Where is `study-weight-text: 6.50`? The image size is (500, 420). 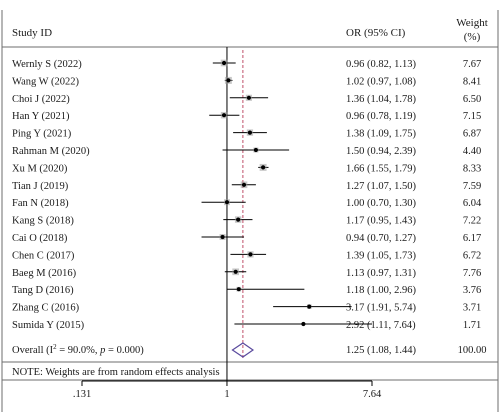 study-weight-text: 6.50 is located at coordinates (472, 99).